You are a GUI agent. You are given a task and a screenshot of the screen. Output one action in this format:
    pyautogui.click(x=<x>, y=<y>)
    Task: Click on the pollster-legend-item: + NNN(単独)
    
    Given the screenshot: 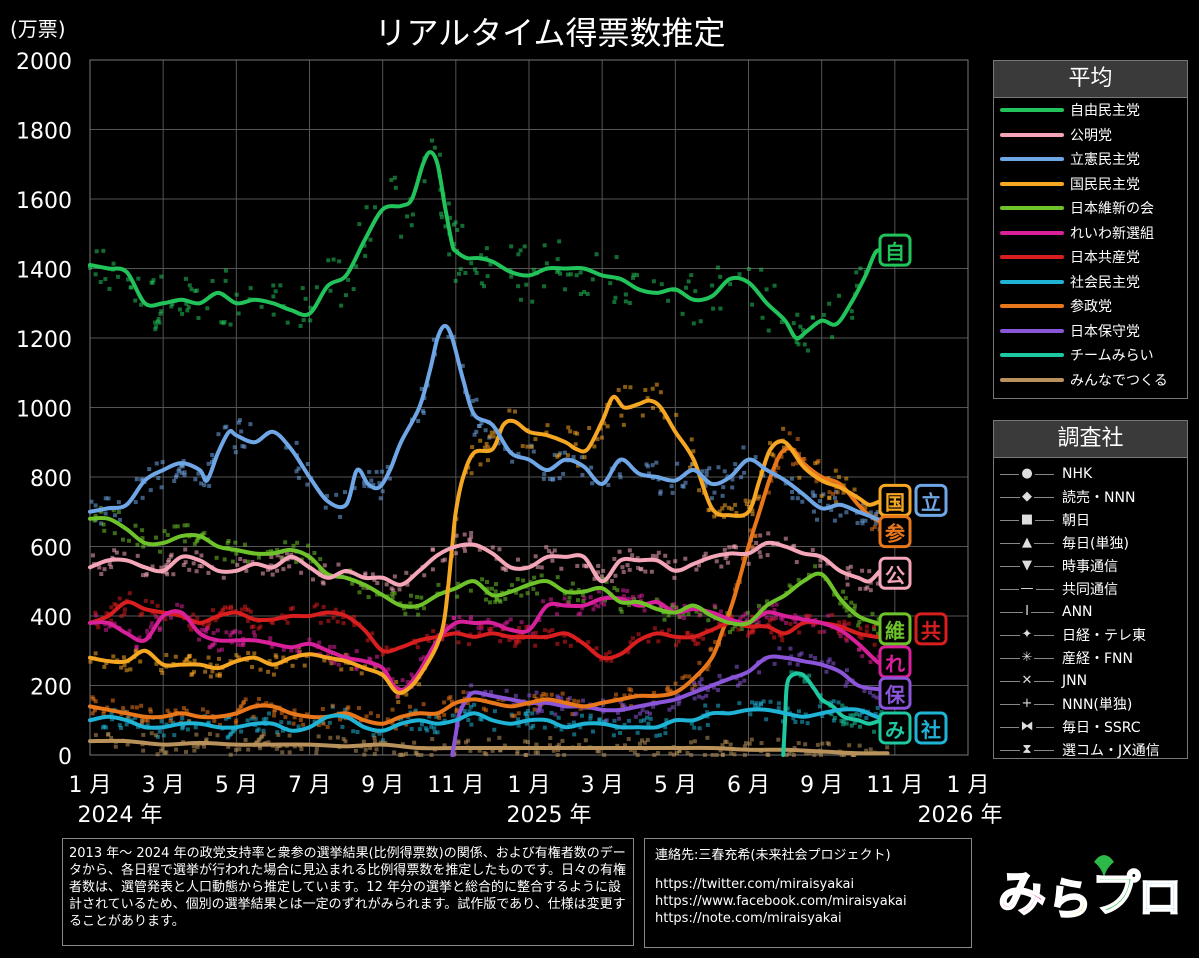 What is the action you would take?
    pyautogui.click(x=1090, y=703)
    